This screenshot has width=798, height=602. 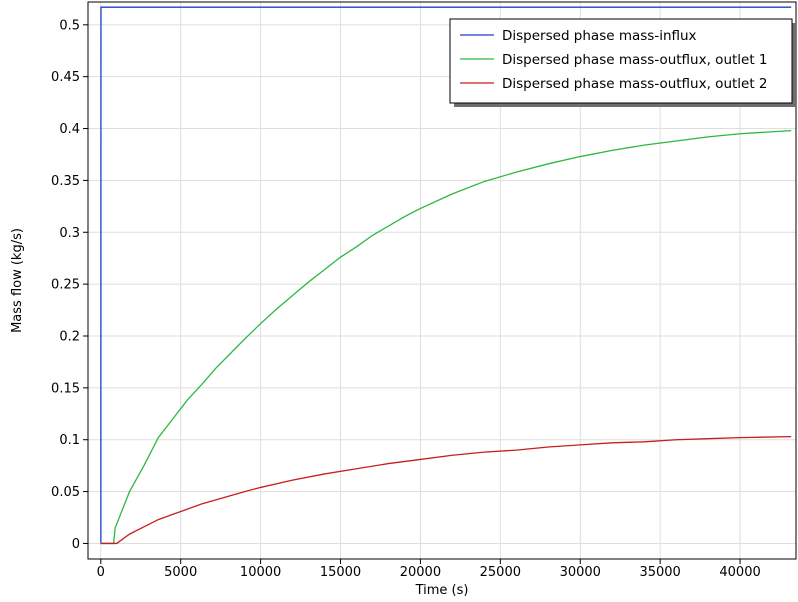 What do you see at coordinates (69, 129) in the screenshot?
I see `y-tick-label: 0.4` at bounding box center [69, 129].